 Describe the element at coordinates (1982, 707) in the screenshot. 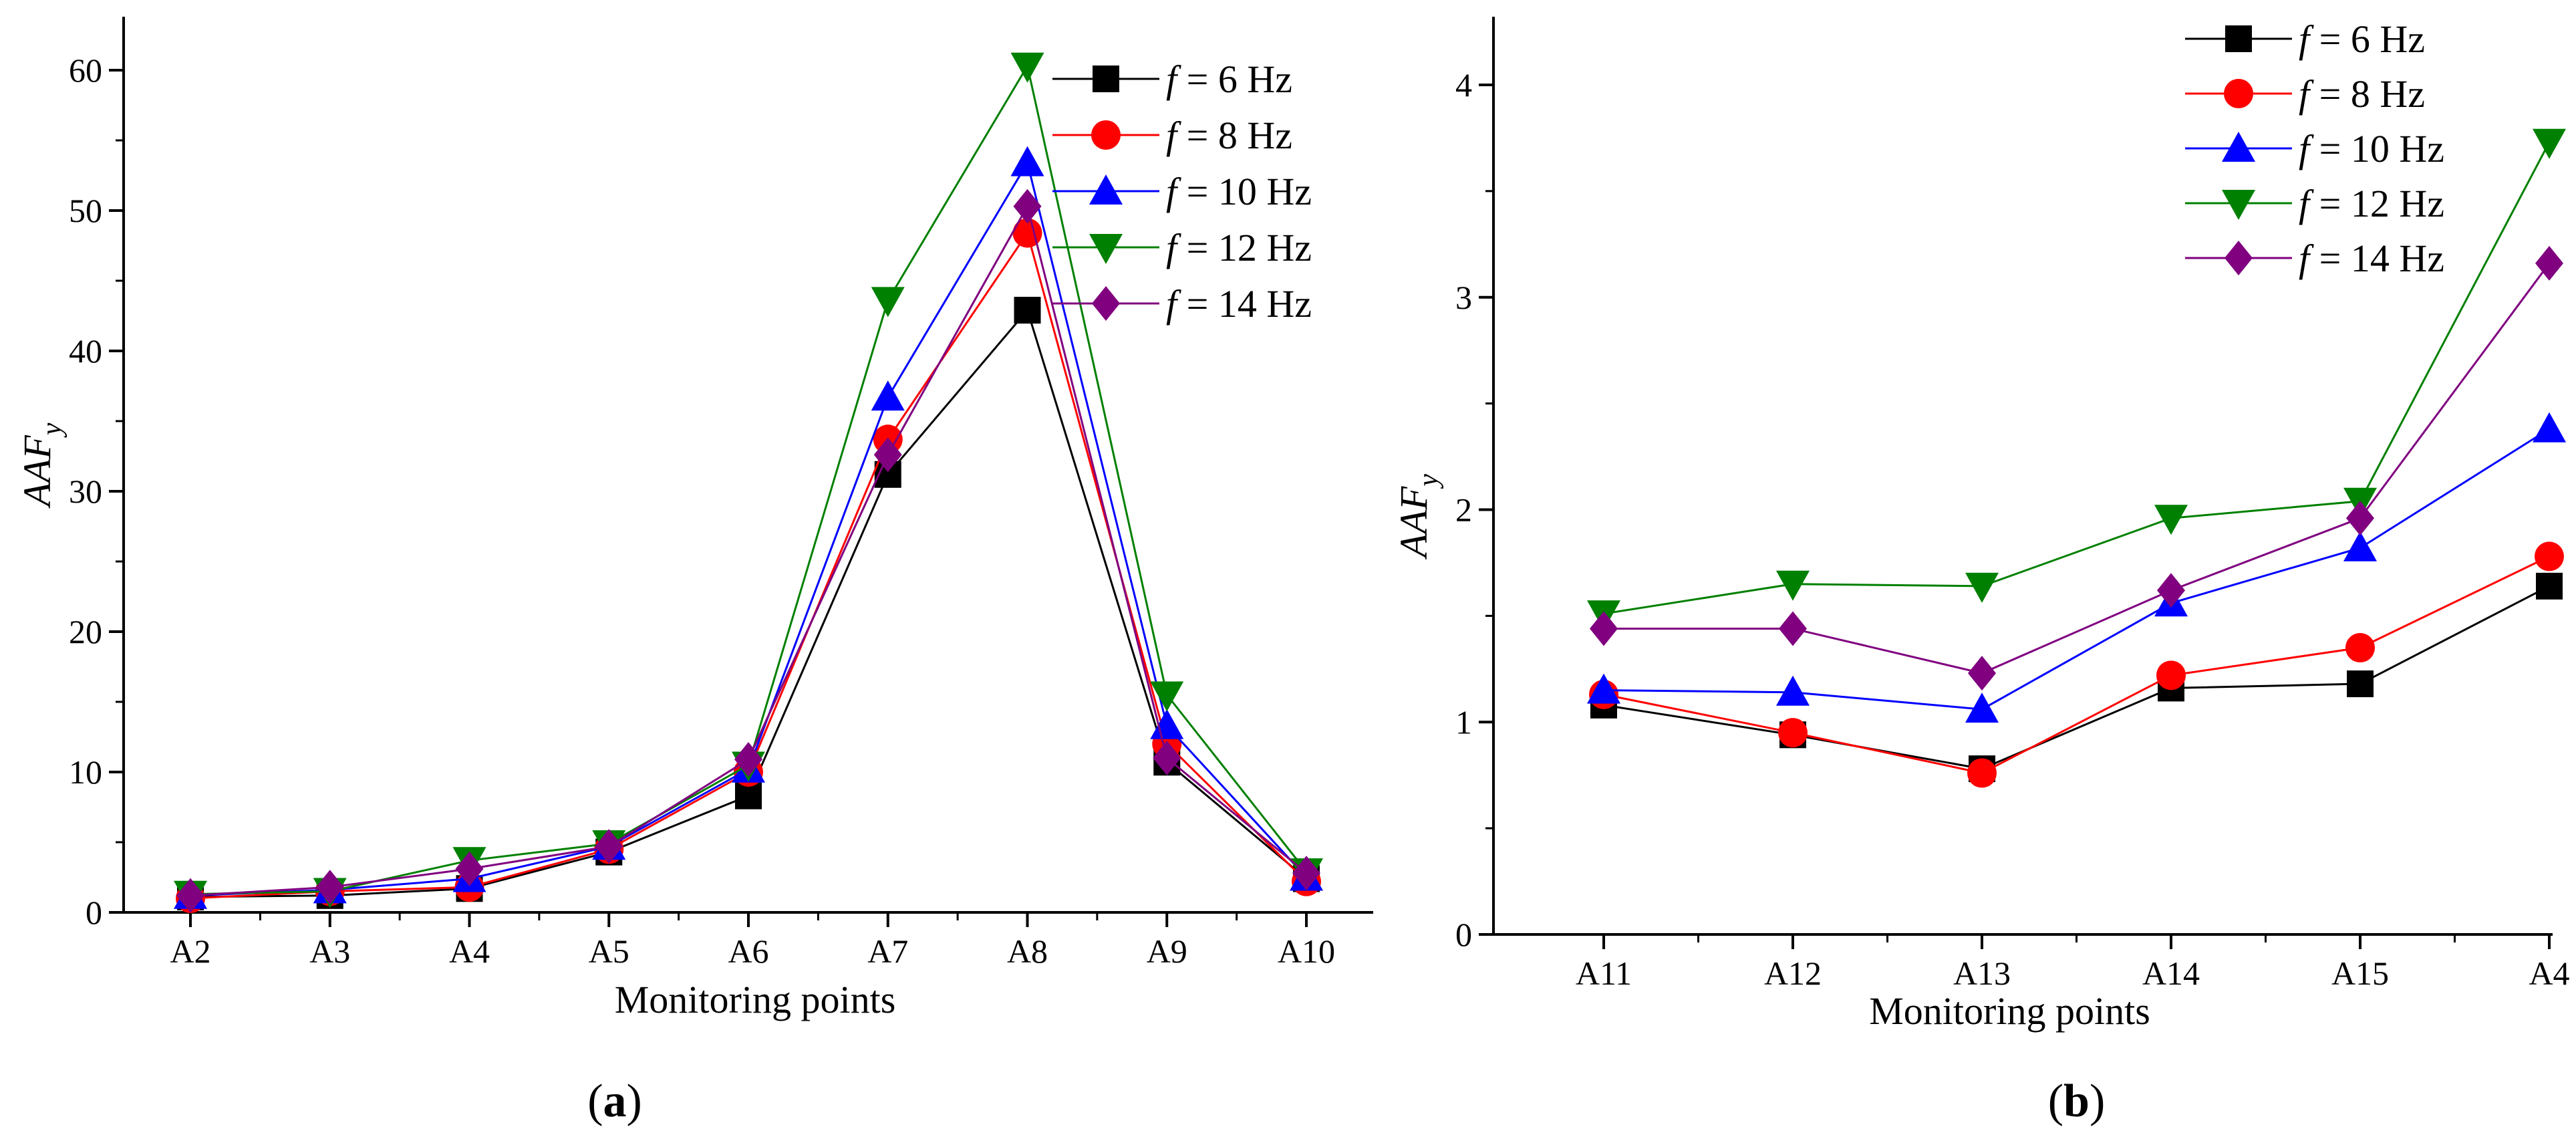

I see `data-point-10Hz-A13` at that location.